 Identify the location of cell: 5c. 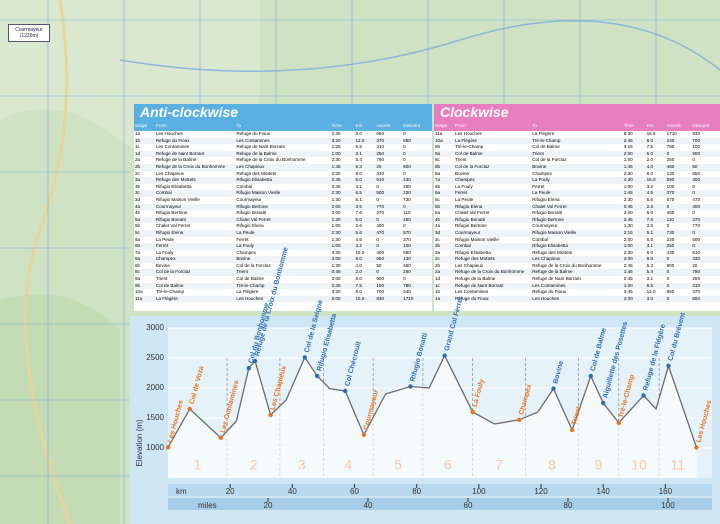
(437, 199).